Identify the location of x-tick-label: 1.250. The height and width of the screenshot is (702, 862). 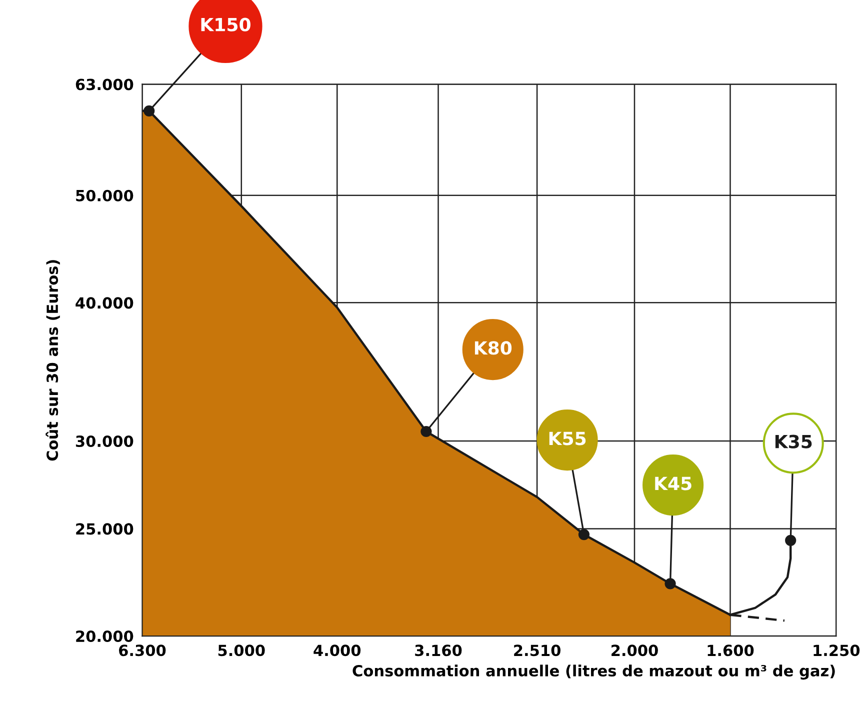
(837, 650).